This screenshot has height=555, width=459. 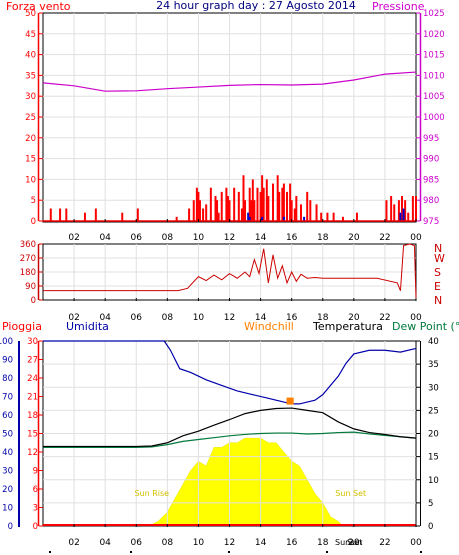 I want to click on sun-annotations: Sun Rise Sun Set, so click(x=250, y=493).